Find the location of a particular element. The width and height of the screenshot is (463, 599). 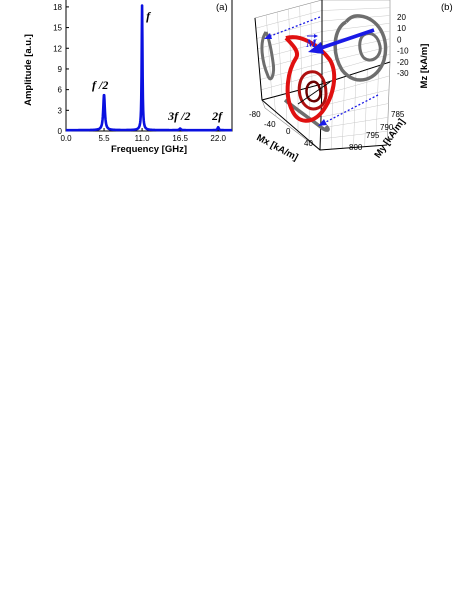

y-tick-label-2: 6 is located at coordinates (60, 90).